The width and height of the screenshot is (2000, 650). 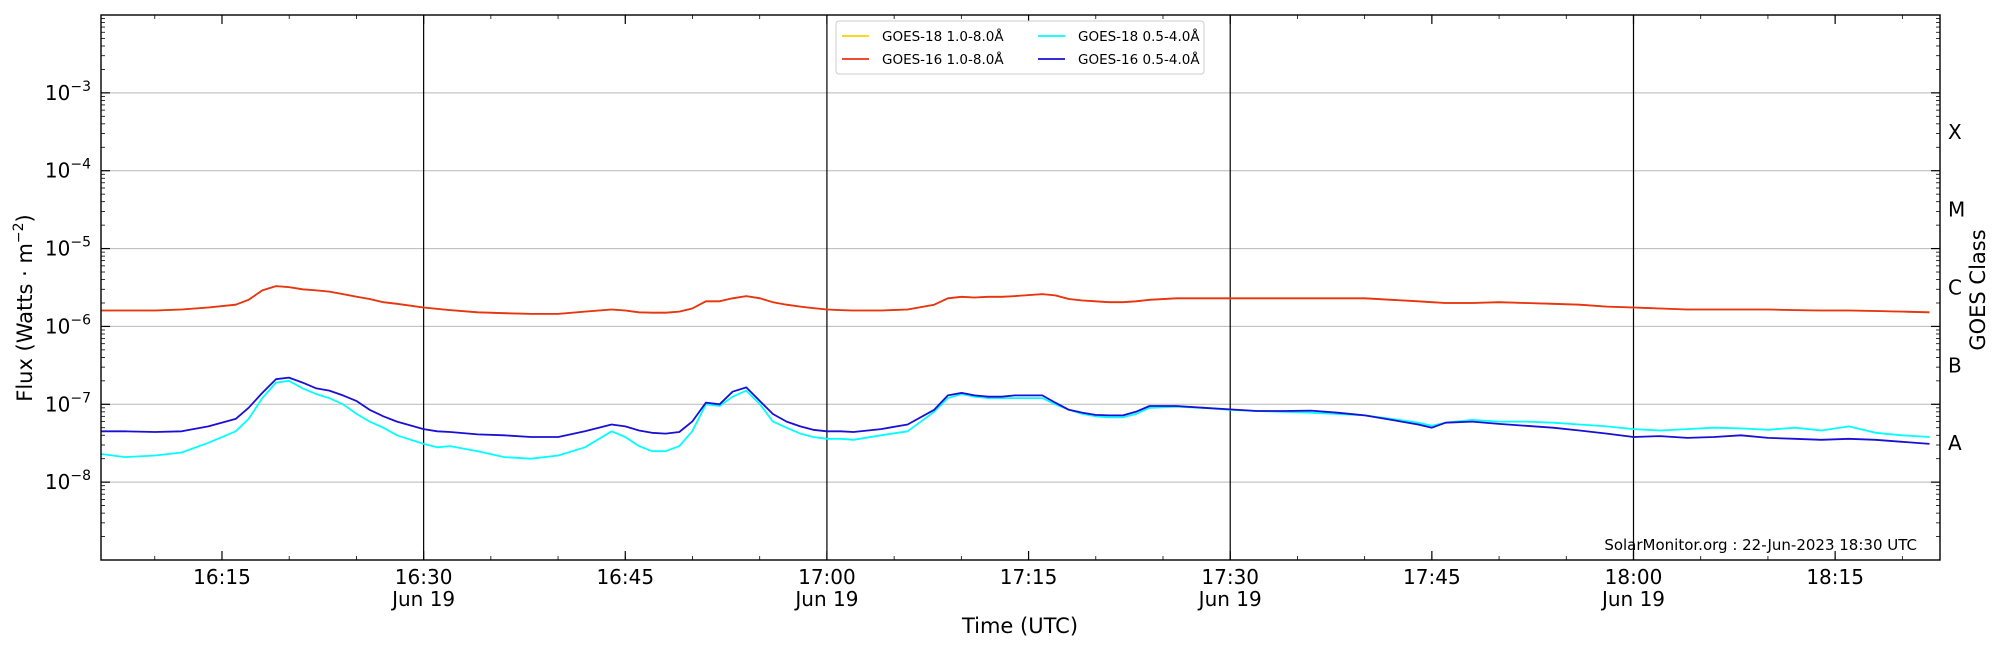 I want to click on y-axis-label-exponent: −2, so click(x=19, y=232).